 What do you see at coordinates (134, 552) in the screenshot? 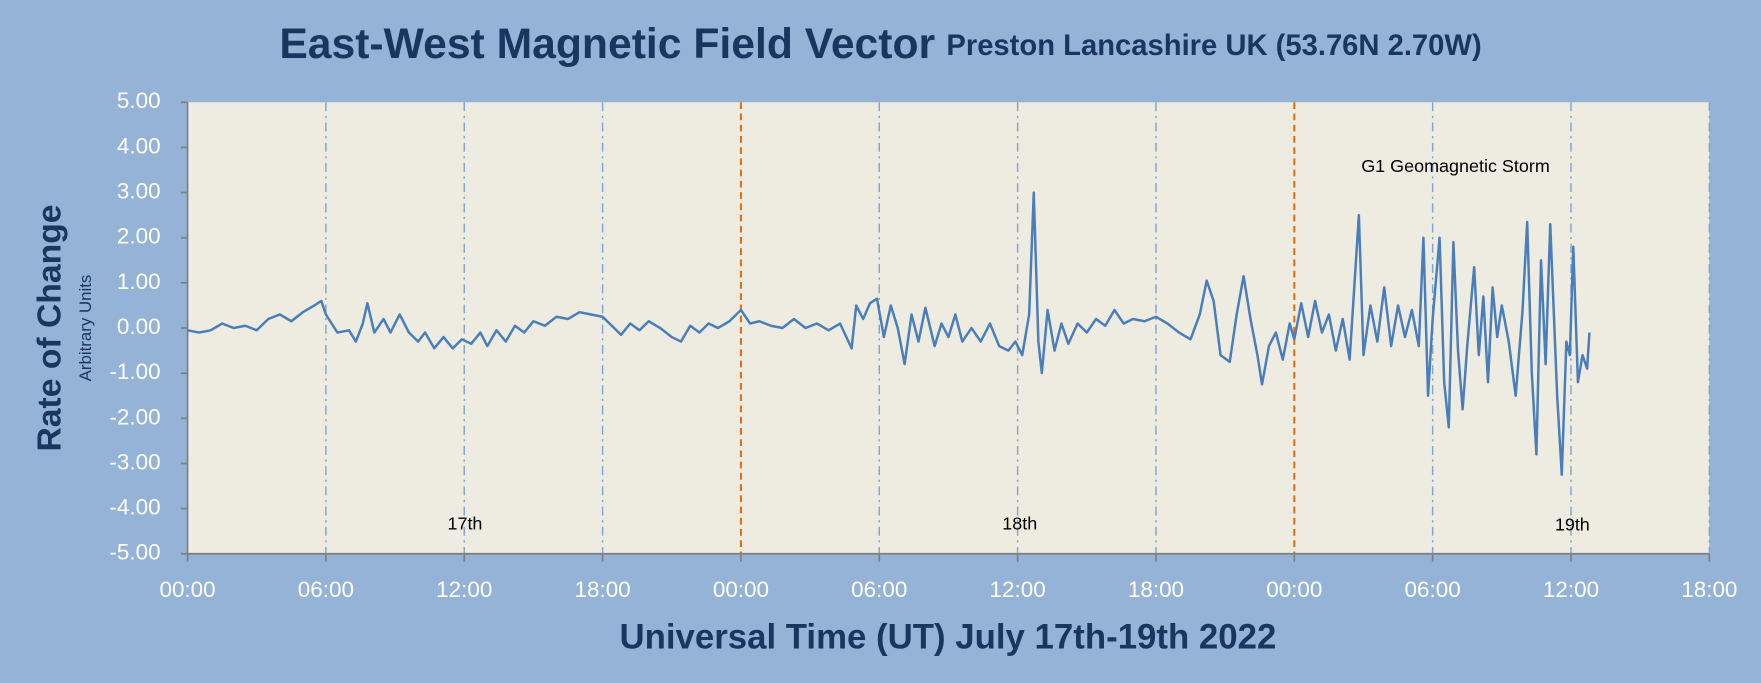
I see `y-tick-label: -5.00` at bounding box center [134, 552].